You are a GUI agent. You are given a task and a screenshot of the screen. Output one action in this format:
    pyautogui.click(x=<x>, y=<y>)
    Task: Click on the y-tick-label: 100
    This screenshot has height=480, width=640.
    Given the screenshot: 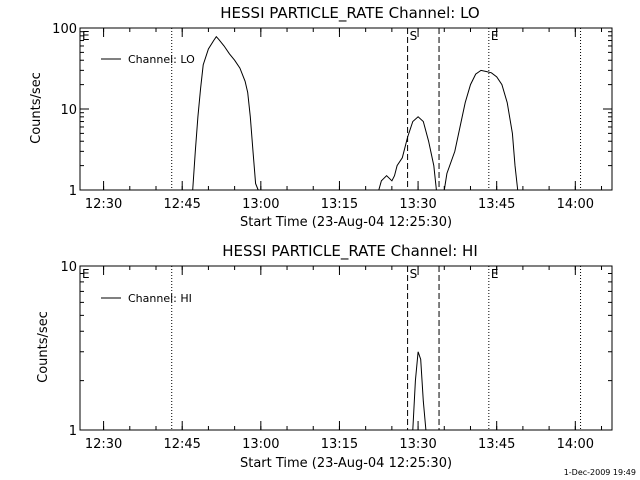 What is the action you would take?
    pyautogui.click(x=64, y=29)
    